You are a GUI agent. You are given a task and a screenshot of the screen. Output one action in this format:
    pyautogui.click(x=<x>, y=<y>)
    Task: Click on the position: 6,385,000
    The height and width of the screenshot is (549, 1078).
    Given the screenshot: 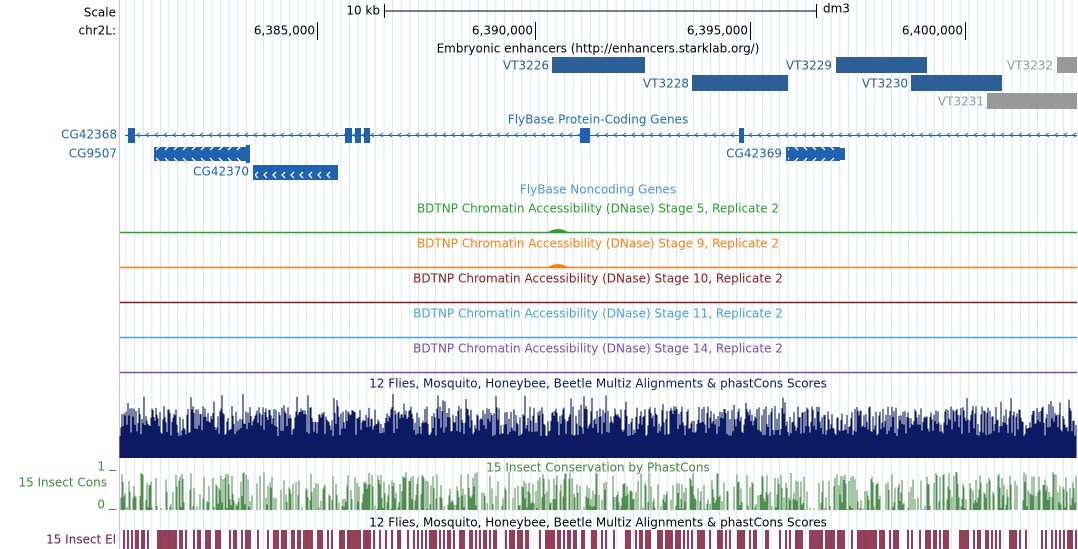 What is the action you would take?
    pyautogui.click(x=284, y=31)
    